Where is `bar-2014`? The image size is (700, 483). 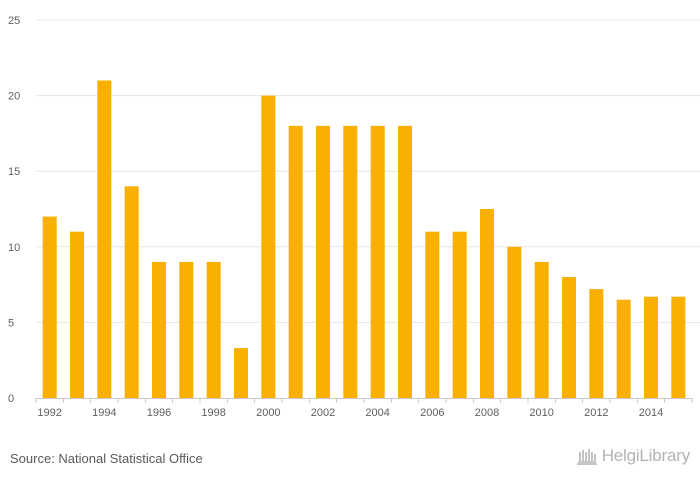
bar-2014 is located at coordinates (651, 347).